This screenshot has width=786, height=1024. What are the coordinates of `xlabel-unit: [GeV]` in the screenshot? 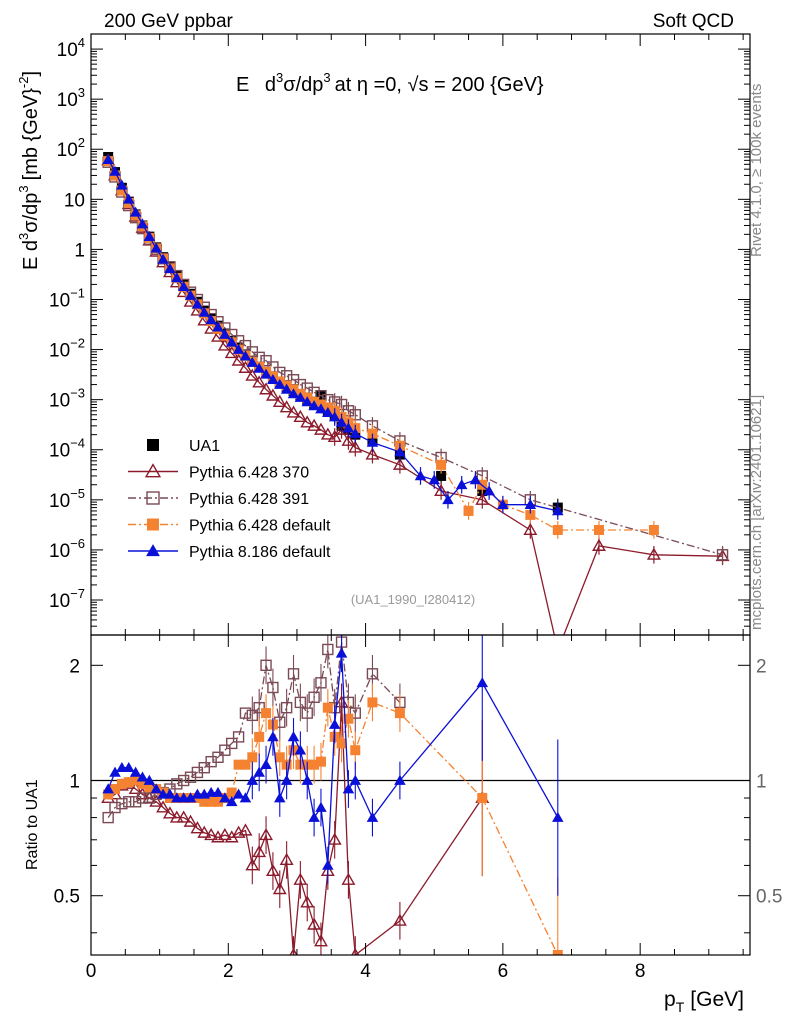 It's located at (717, 999).